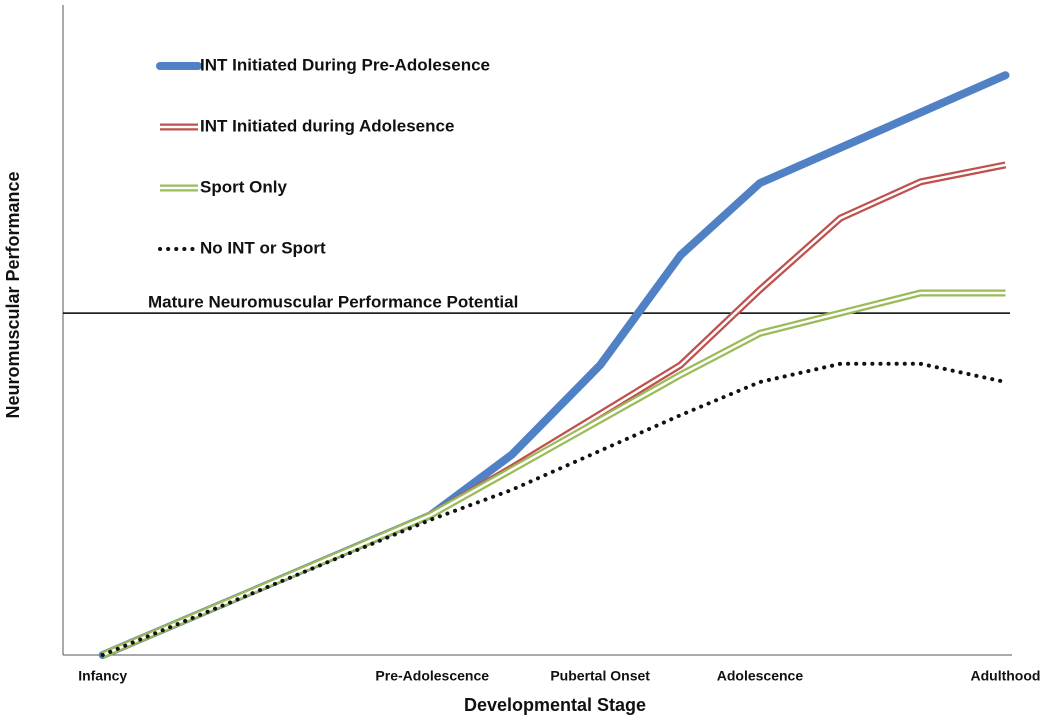 Image resolution: width=1050 pixels, height=720 pixels. Describe the element at coordinates (600, 676) in the screenshot. I see `x-tick-label: Pubertal Onset` at that location.